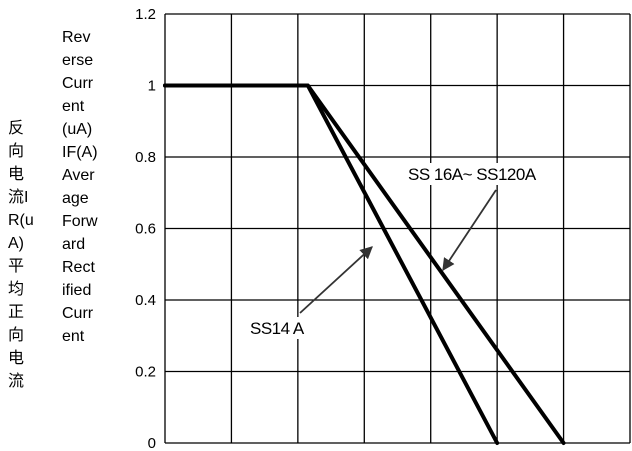 This screenshot has height=451, width=632. I want to click on y-tick-label: 0.6, so click(145, 229).